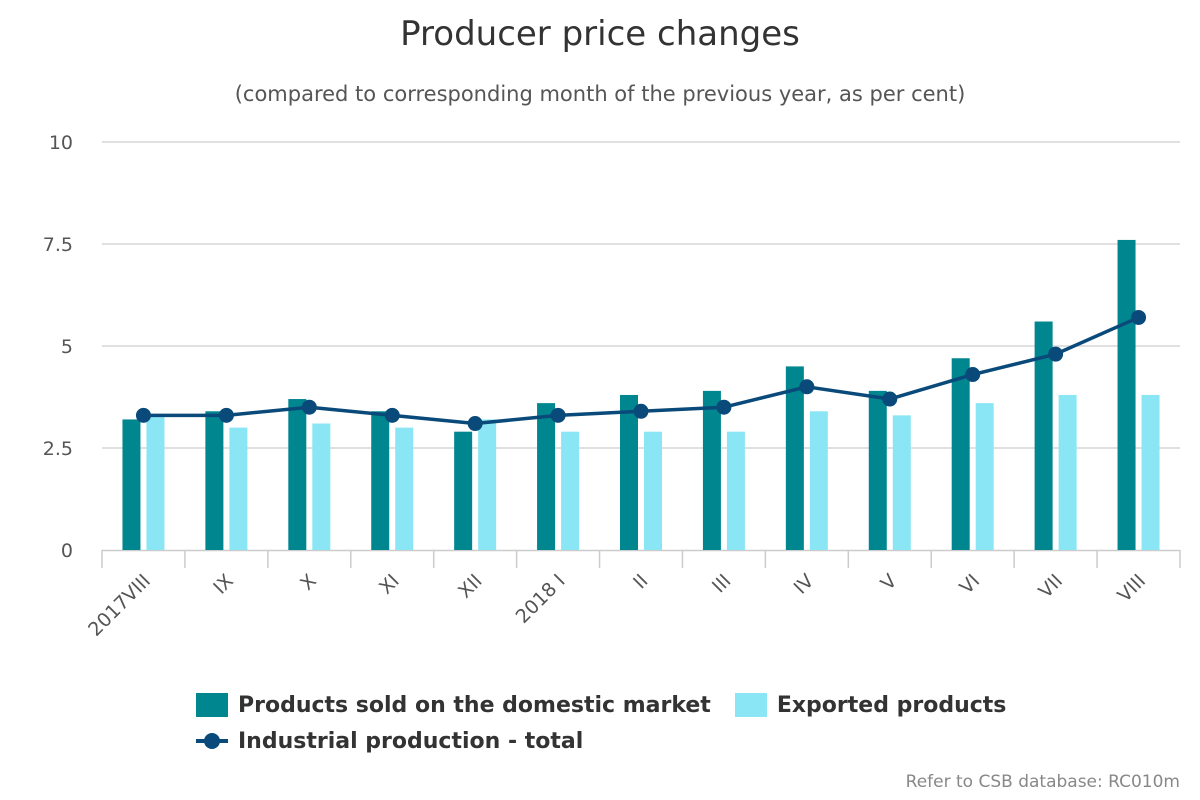 Image resolution: width=1200 pixels, height=800 pixels. Describe the element at coordinates (61, 143) in the screenshot. I see `y-tick-label: 10` at that location.